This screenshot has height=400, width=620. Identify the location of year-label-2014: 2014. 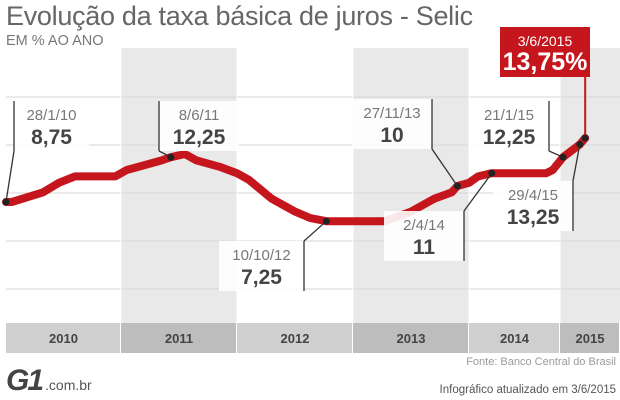
(515, 338).